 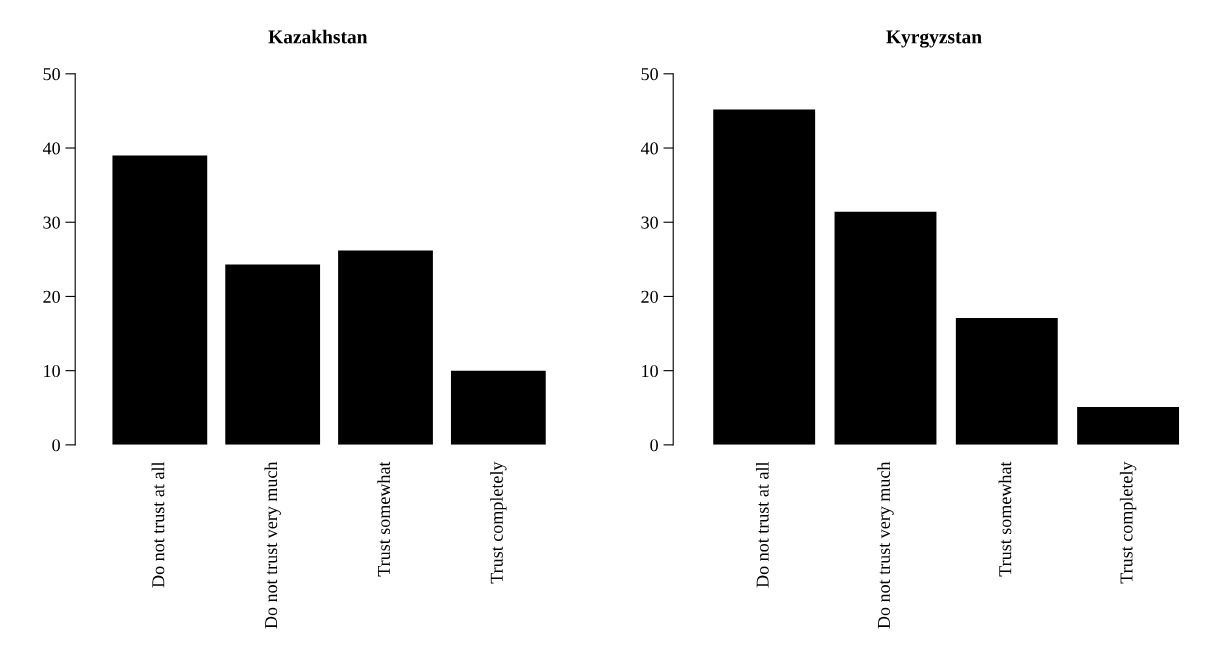 I want to click on chart-title: Kazakhstan, so click(x=318, y=36).